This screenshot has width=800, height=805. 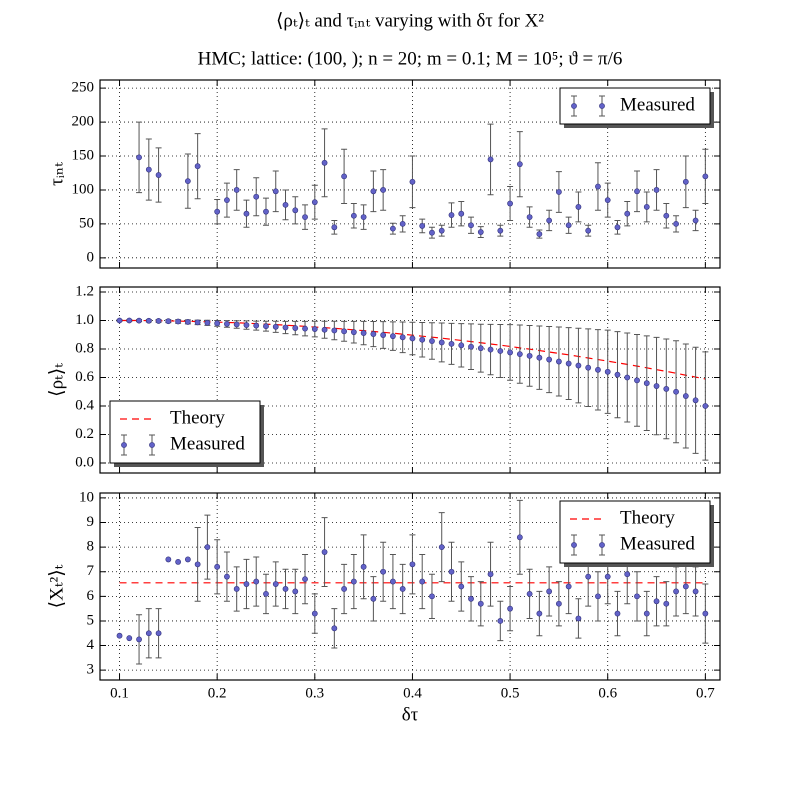 I want to click on x-tick-label: 0.7, so click(x=705, y=693).